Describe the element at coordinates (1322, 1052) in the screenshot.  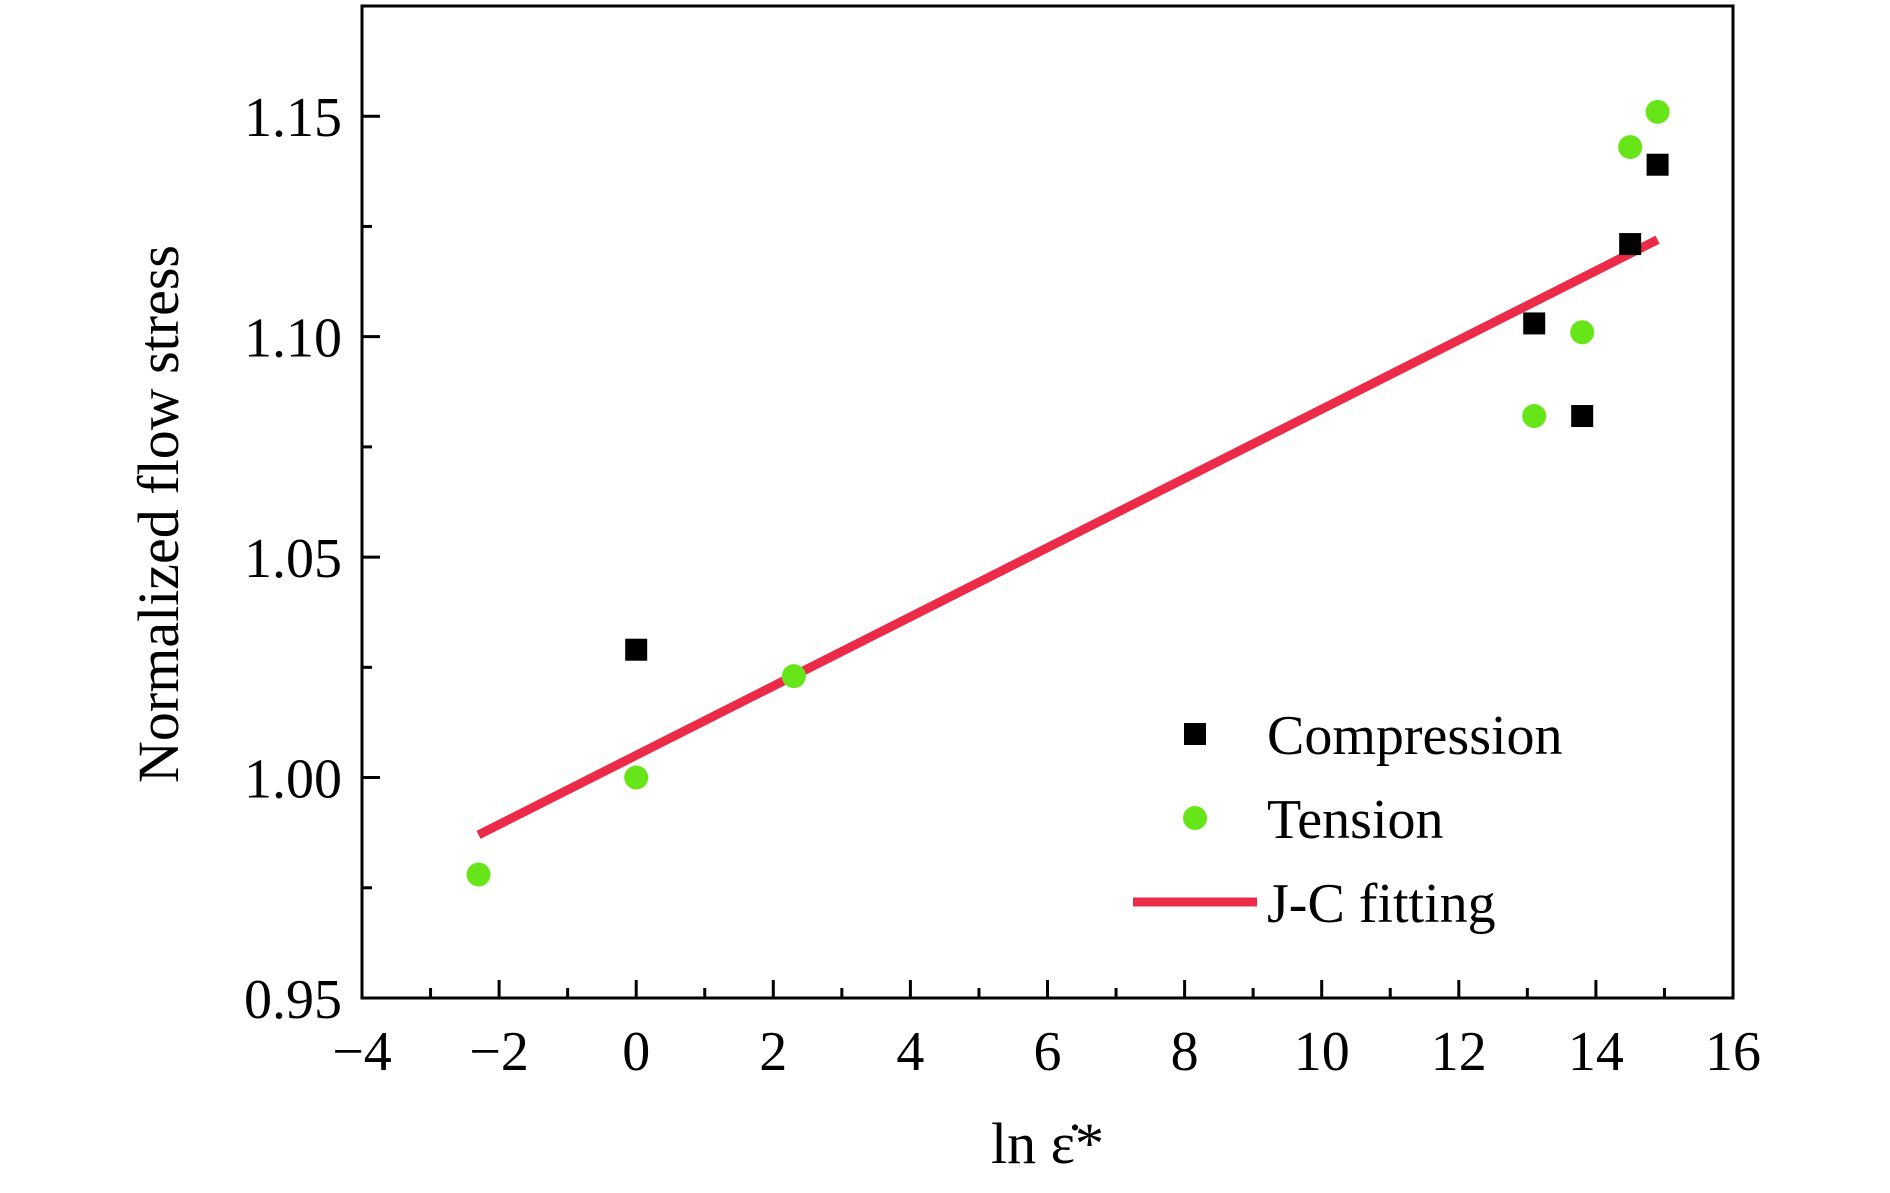
I see `x-tick-label: 10` at that location.